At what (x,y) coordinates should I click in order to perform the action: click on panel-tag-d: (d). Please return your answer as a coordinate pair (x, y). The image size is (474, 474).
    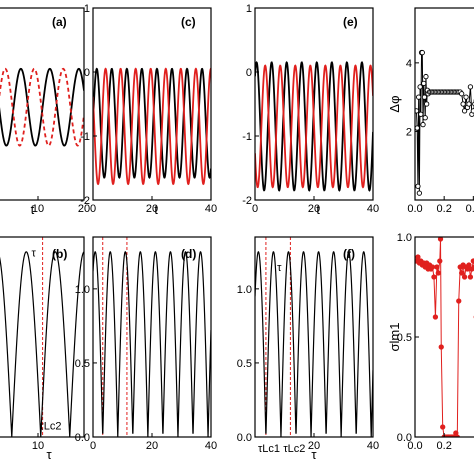
    Looking at the image, I should click on (188, 254).